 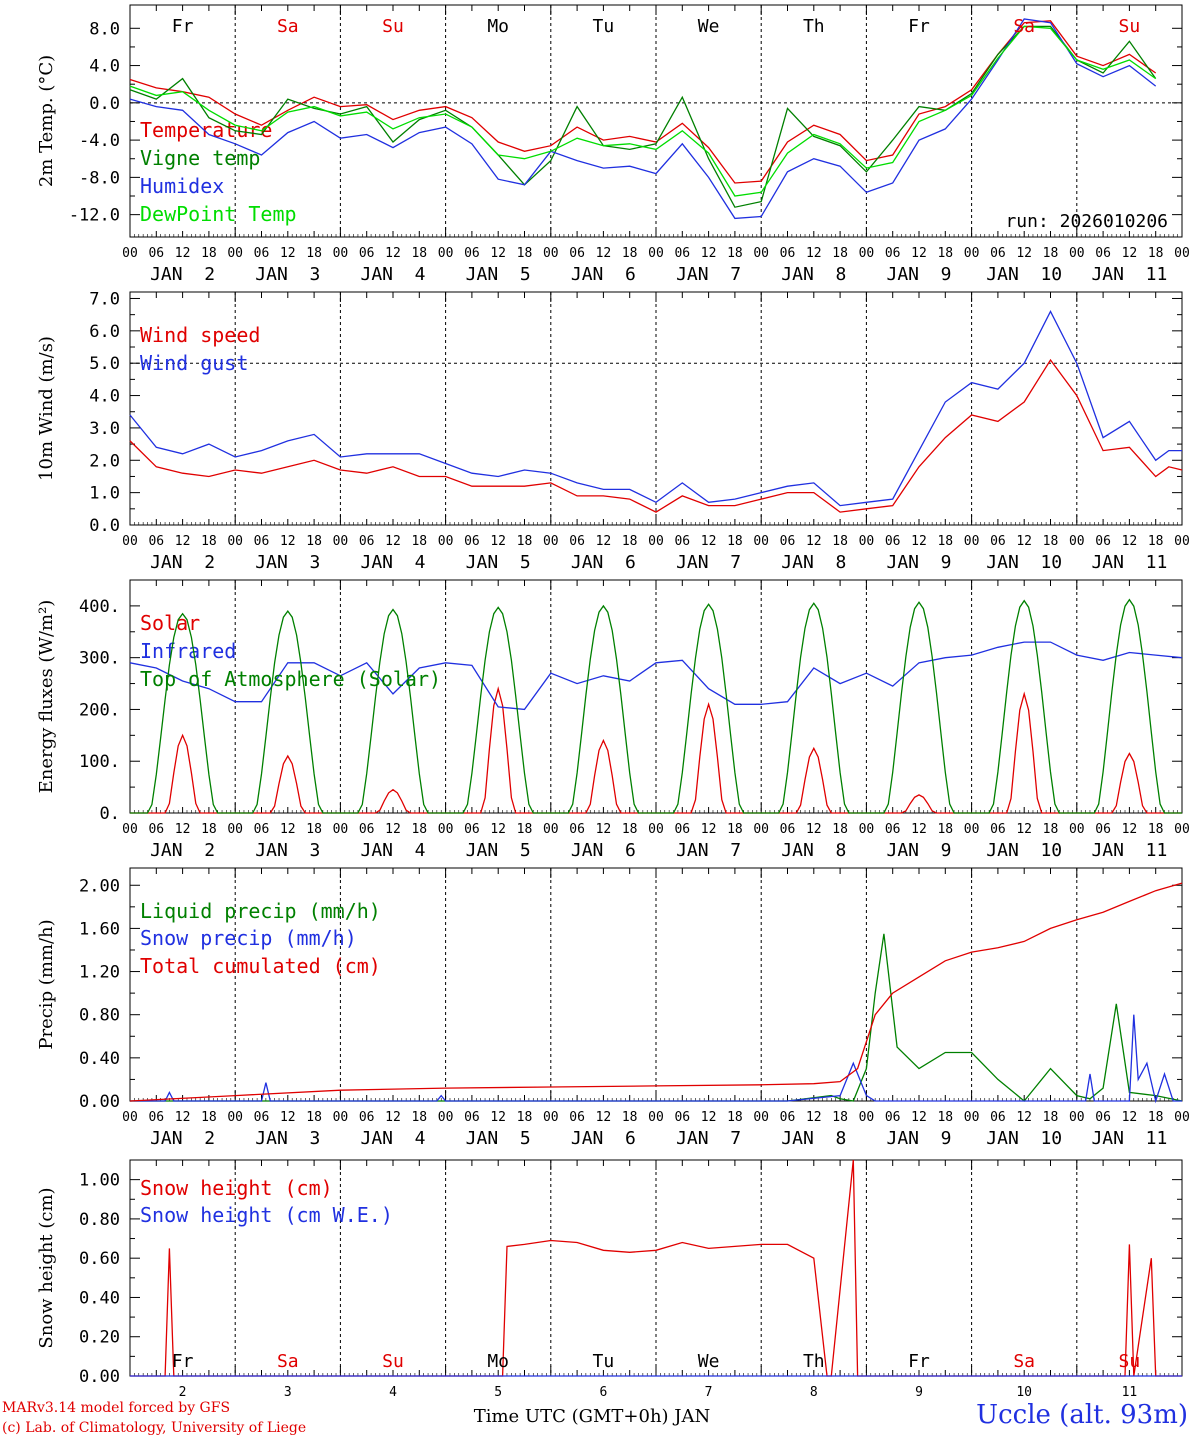 What do you see at coordinates (643, 119) in the screenshot?
I see `series-line-humidex` at bounding box center [643, 119].